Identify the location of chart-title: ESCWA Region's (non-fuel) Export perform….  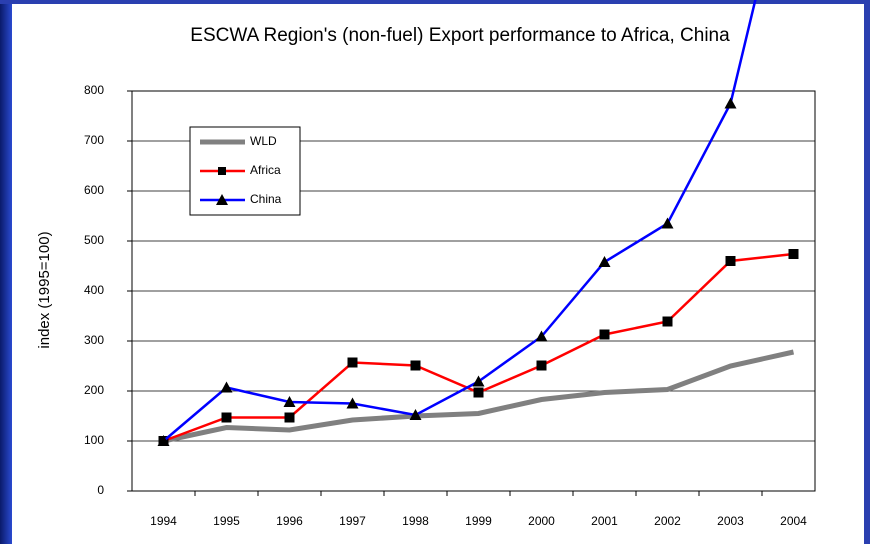
(460, 35).